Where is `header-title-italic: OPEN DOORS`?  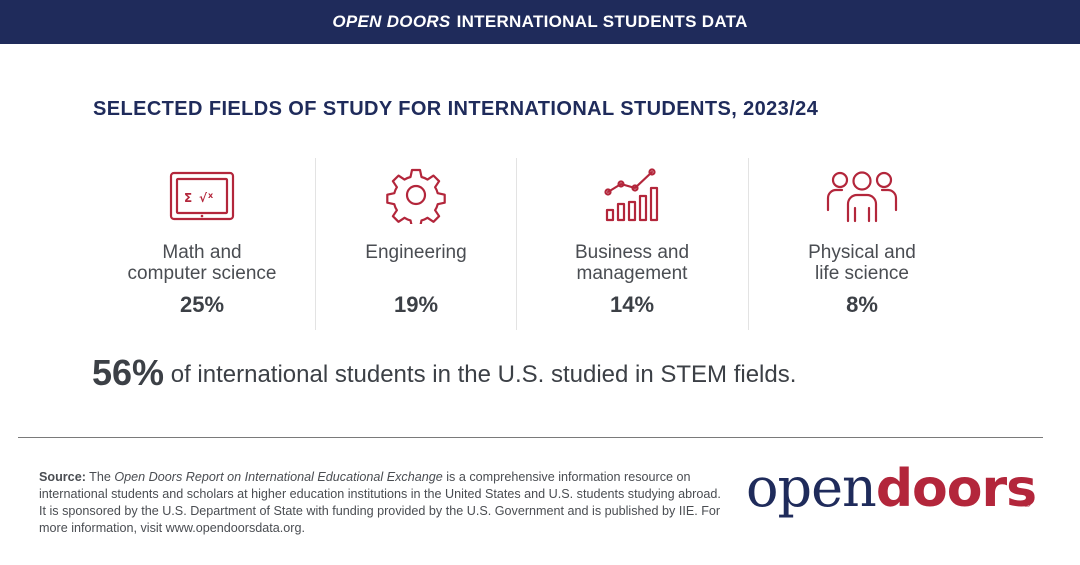
header-title-italic: OPEN DOORS is located at coordinates (391, 21).